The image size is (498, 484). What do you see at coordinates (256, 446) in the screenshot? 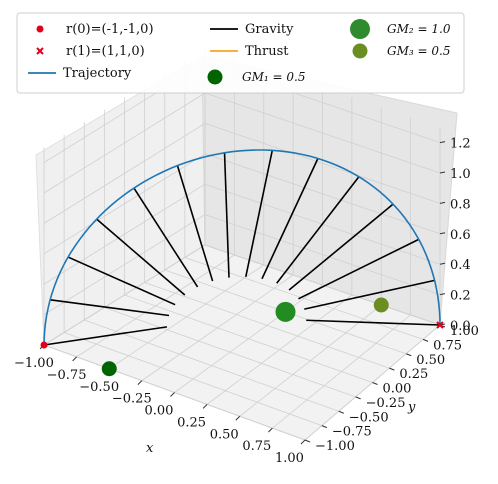
I see `x-tick-label: 0.75` at bounding box center [256, 446].